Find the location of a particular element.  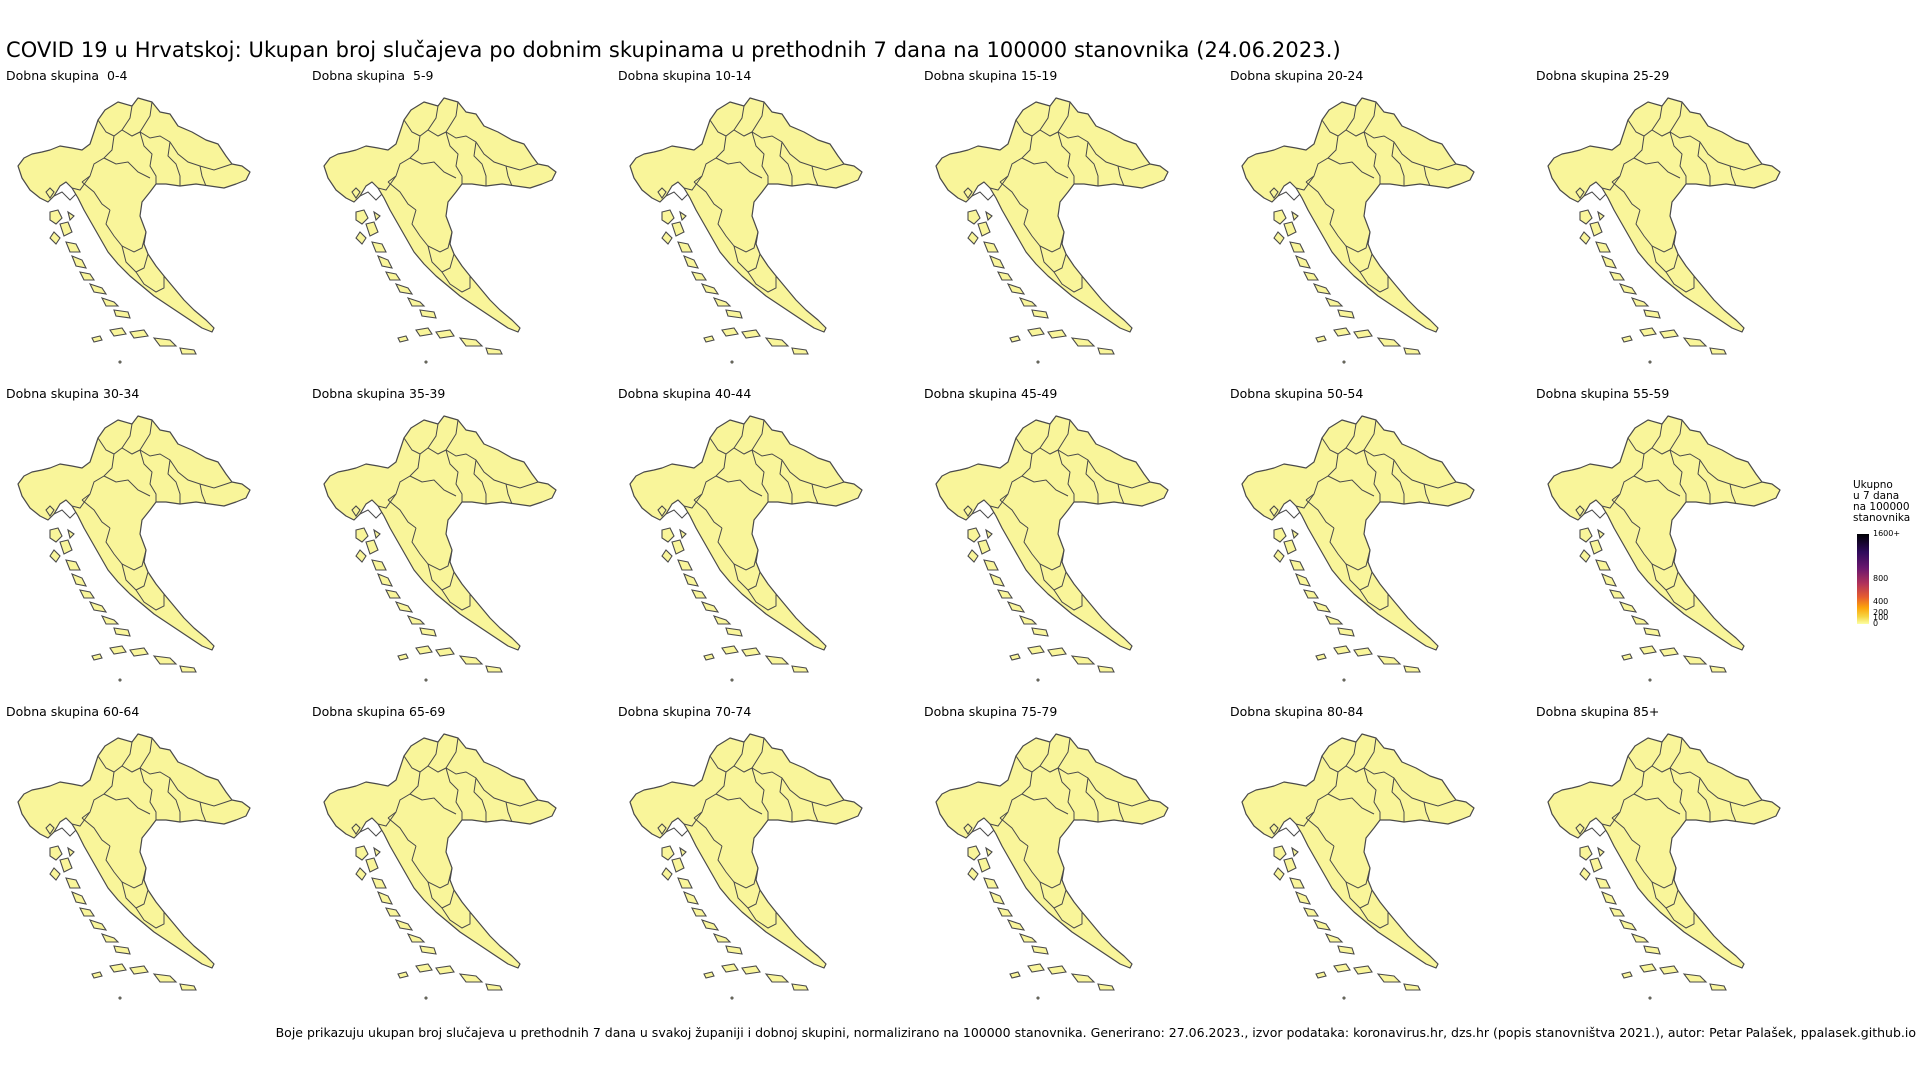

map-panel: Dobna skupina 60-64 is located at coordinates (153, 861).